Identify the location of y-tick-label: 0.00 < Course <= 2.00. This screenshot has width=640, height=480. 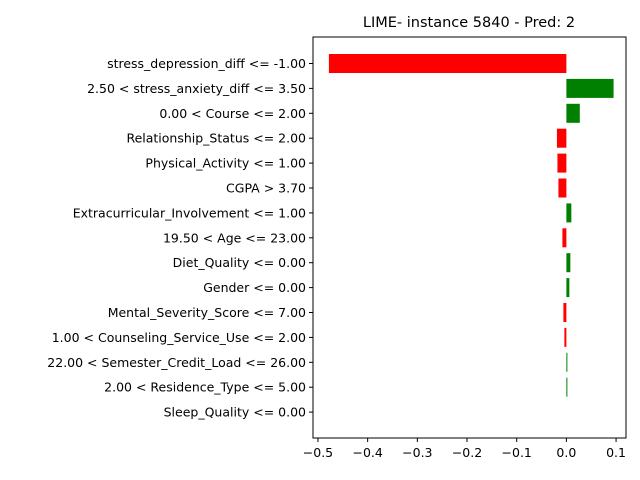
(232, 113).